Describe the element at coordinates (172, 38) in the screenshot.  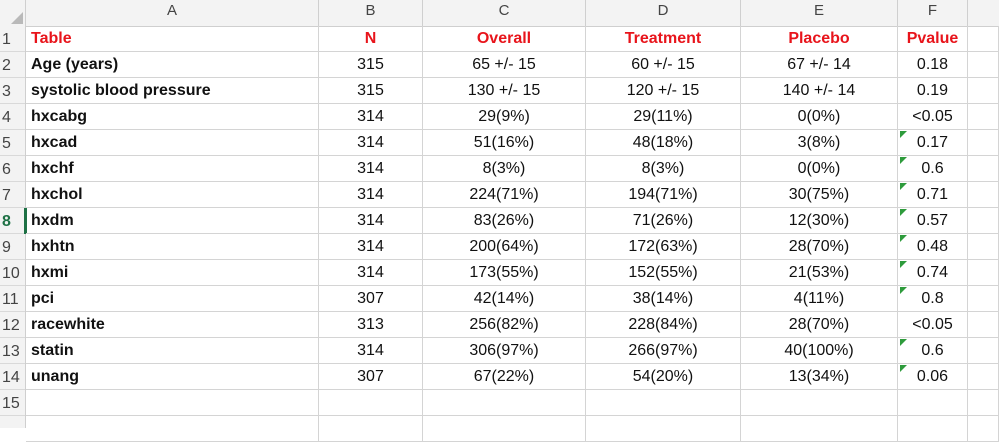
I see `header-cell-label: Table` at that location.